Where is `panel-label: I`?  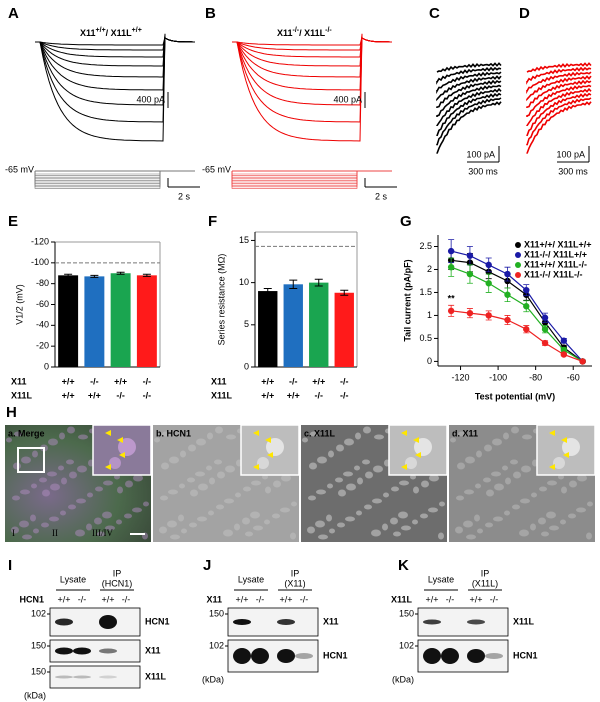 panel-label: I is located at coordinates (10, 565).